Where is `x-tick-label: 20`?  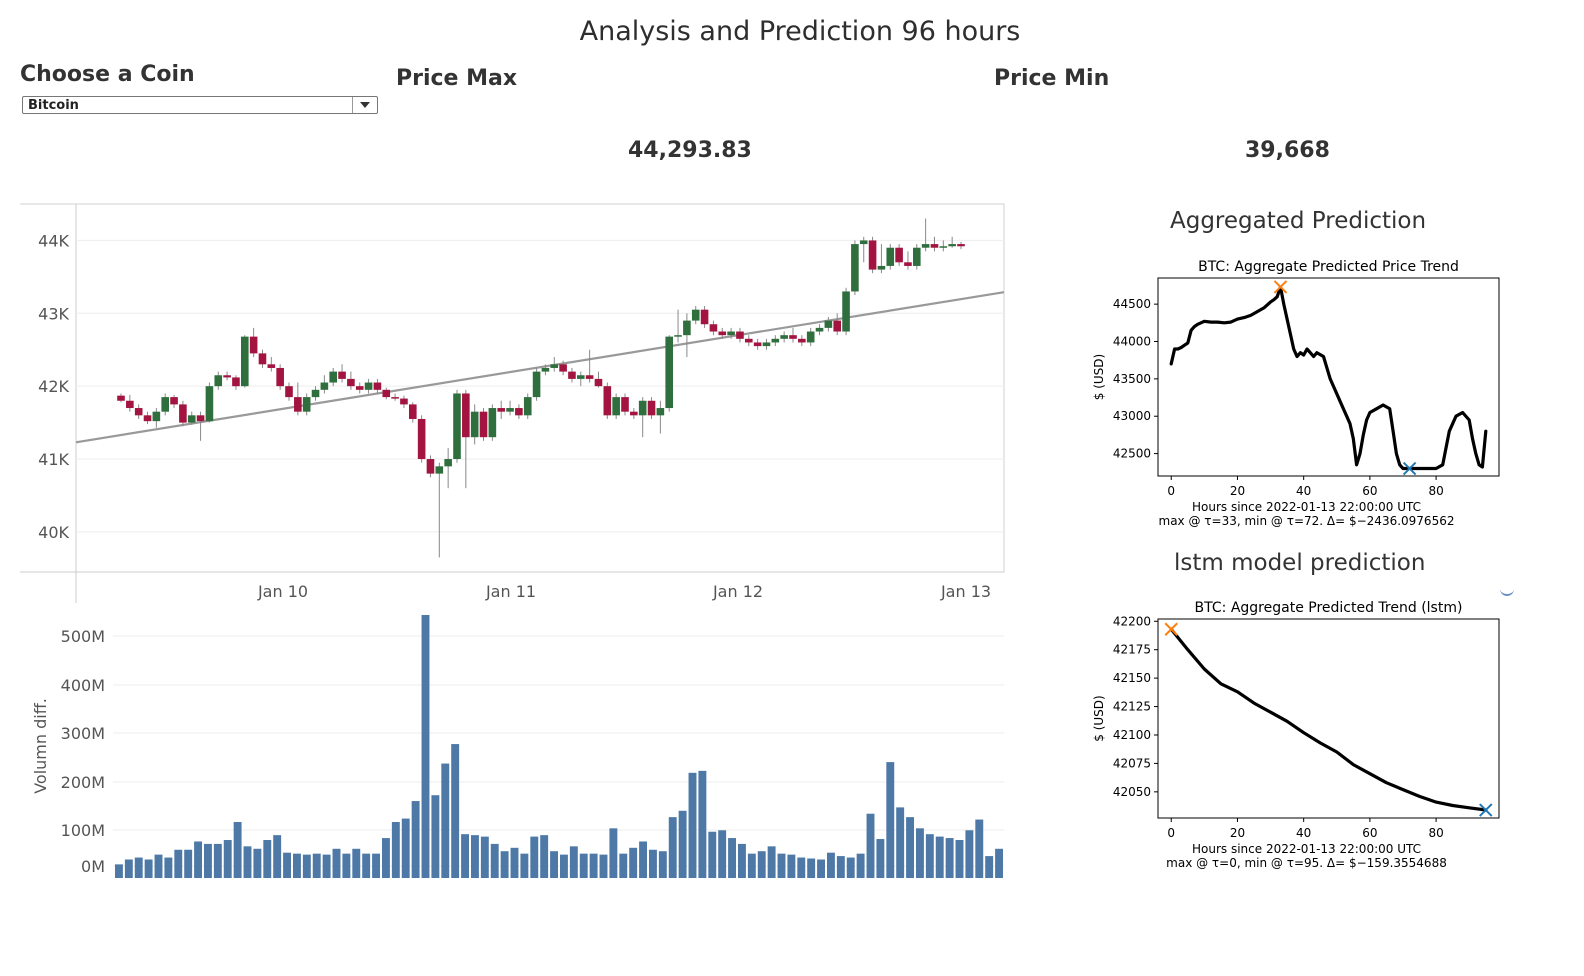 x-tick-label: 20 is located at coordinates (1237, 833).